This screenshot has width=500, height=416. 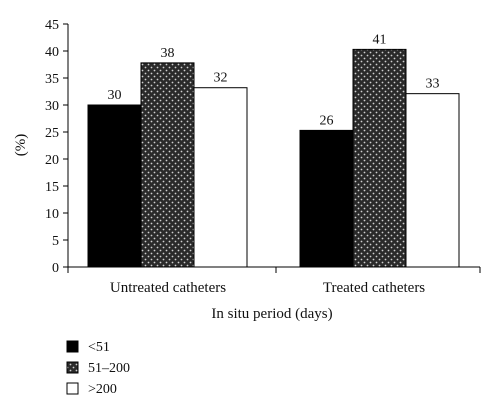 What do you see at coordinates (52, 133) in the screenshot?
I see `y-tick-label: 25` at bounding box center [52, 133].